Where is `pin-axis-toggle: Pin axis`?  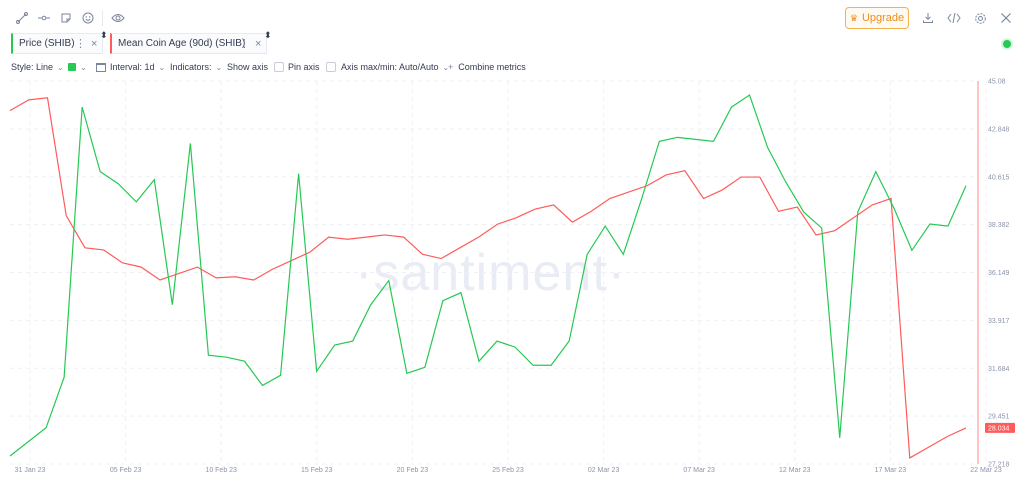 pin-axis-toggle: Pin axis is located at coordinates (312, 67).